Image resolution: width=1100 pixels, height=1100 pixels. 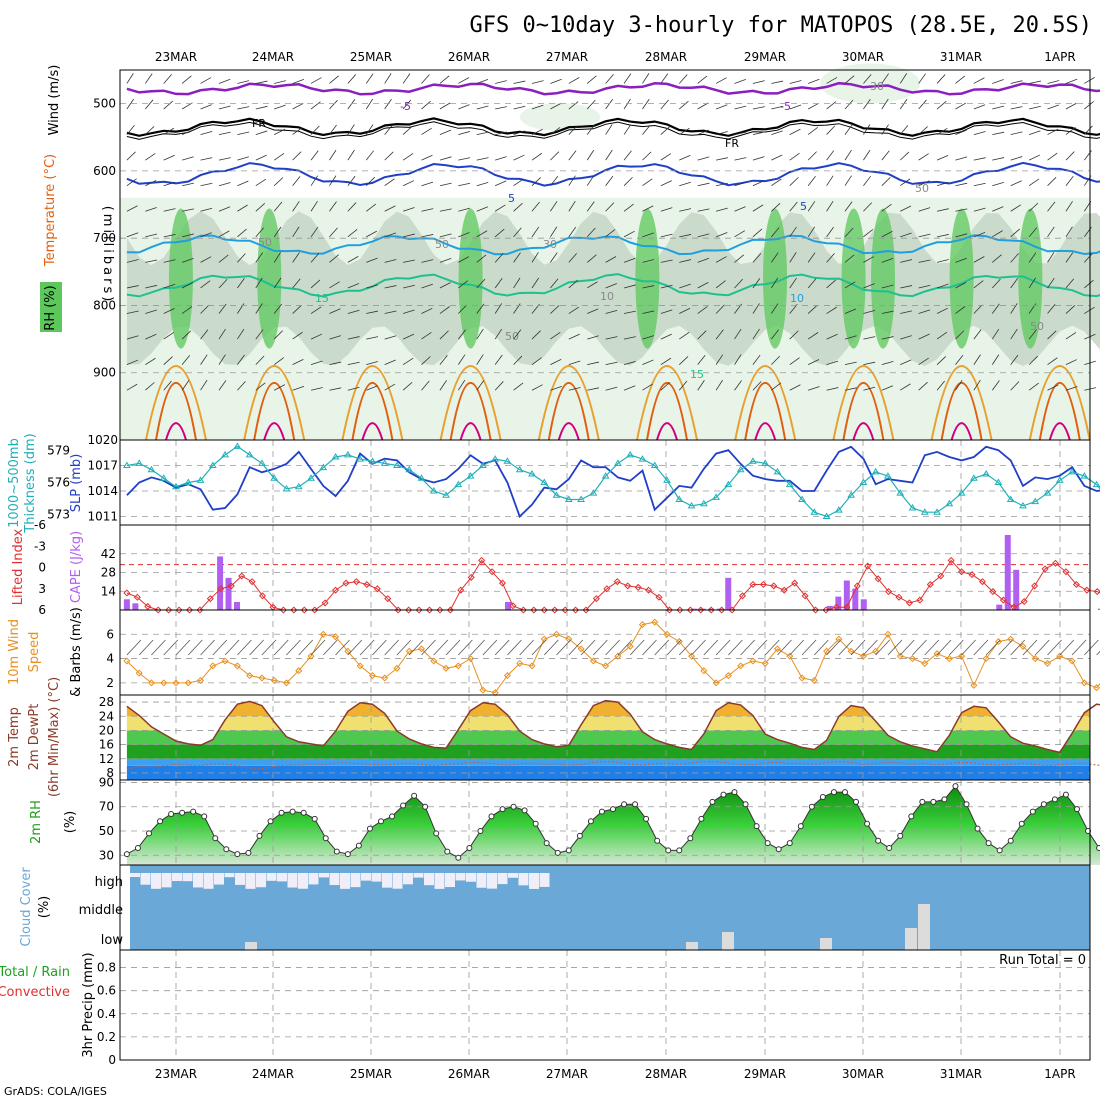 I want to click on credit-text: GrADS: COLA/IGES, so click(x=55, y=1091).